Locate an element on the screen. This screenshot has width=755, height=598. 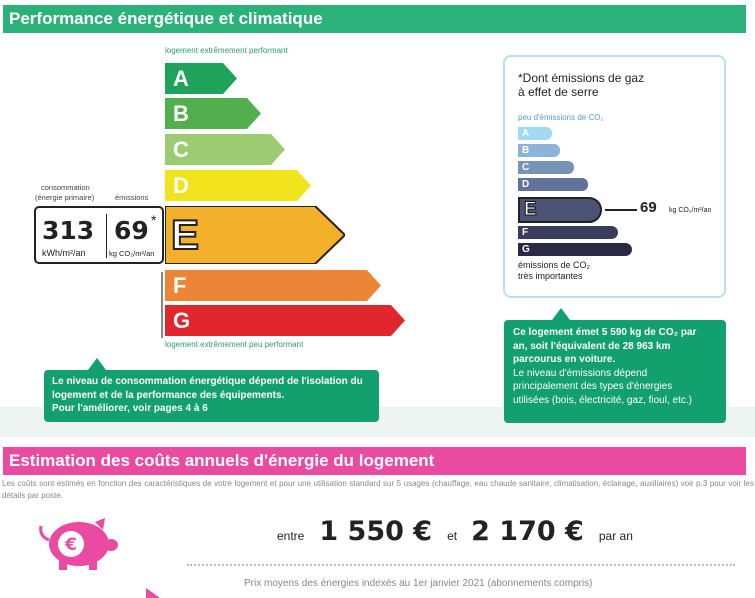
callout-line: Le niveau d'émissions dépend is located at coordinates (580, 373).